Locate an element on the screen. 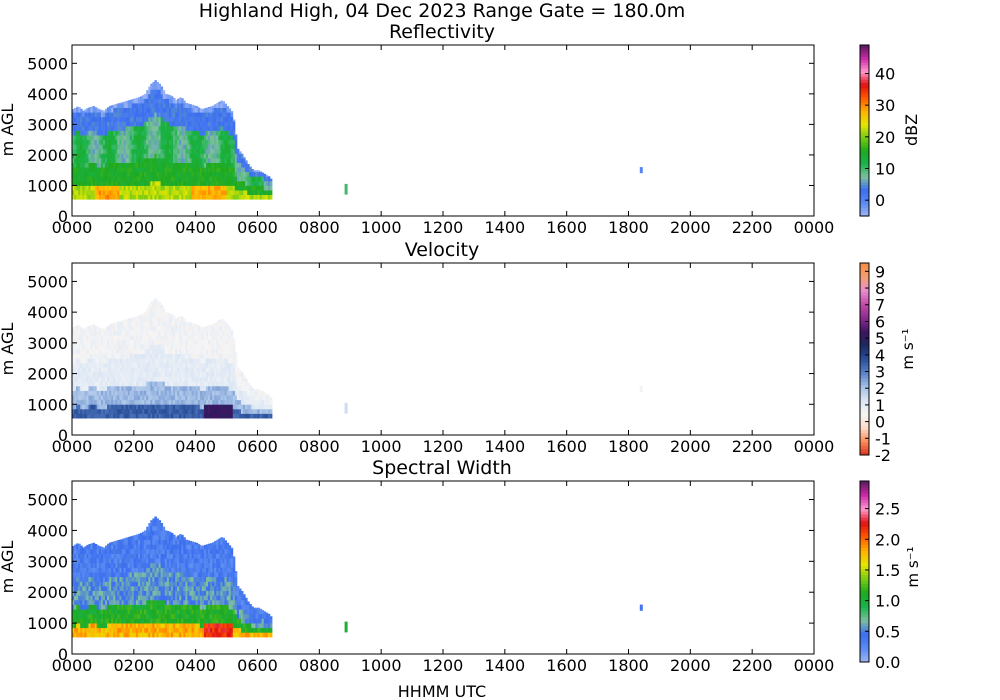 The height and width of the screenshot is (700, 1000). x-tick-label: 0600 is located at coordinates (257, 227).